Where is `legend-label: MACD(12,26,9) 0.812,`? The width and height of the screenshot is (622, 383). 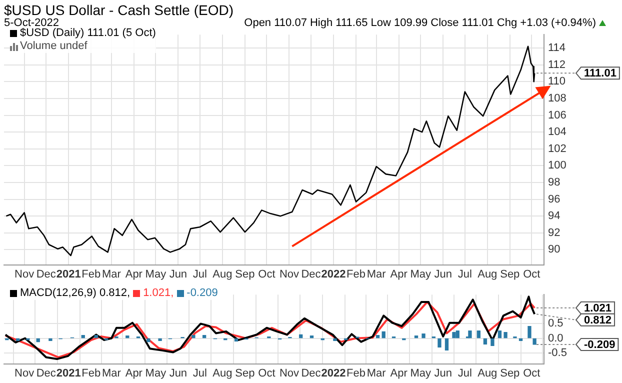
legend-label: MACD(12,26,9) 0.812, is located at coordinates (75, 293).